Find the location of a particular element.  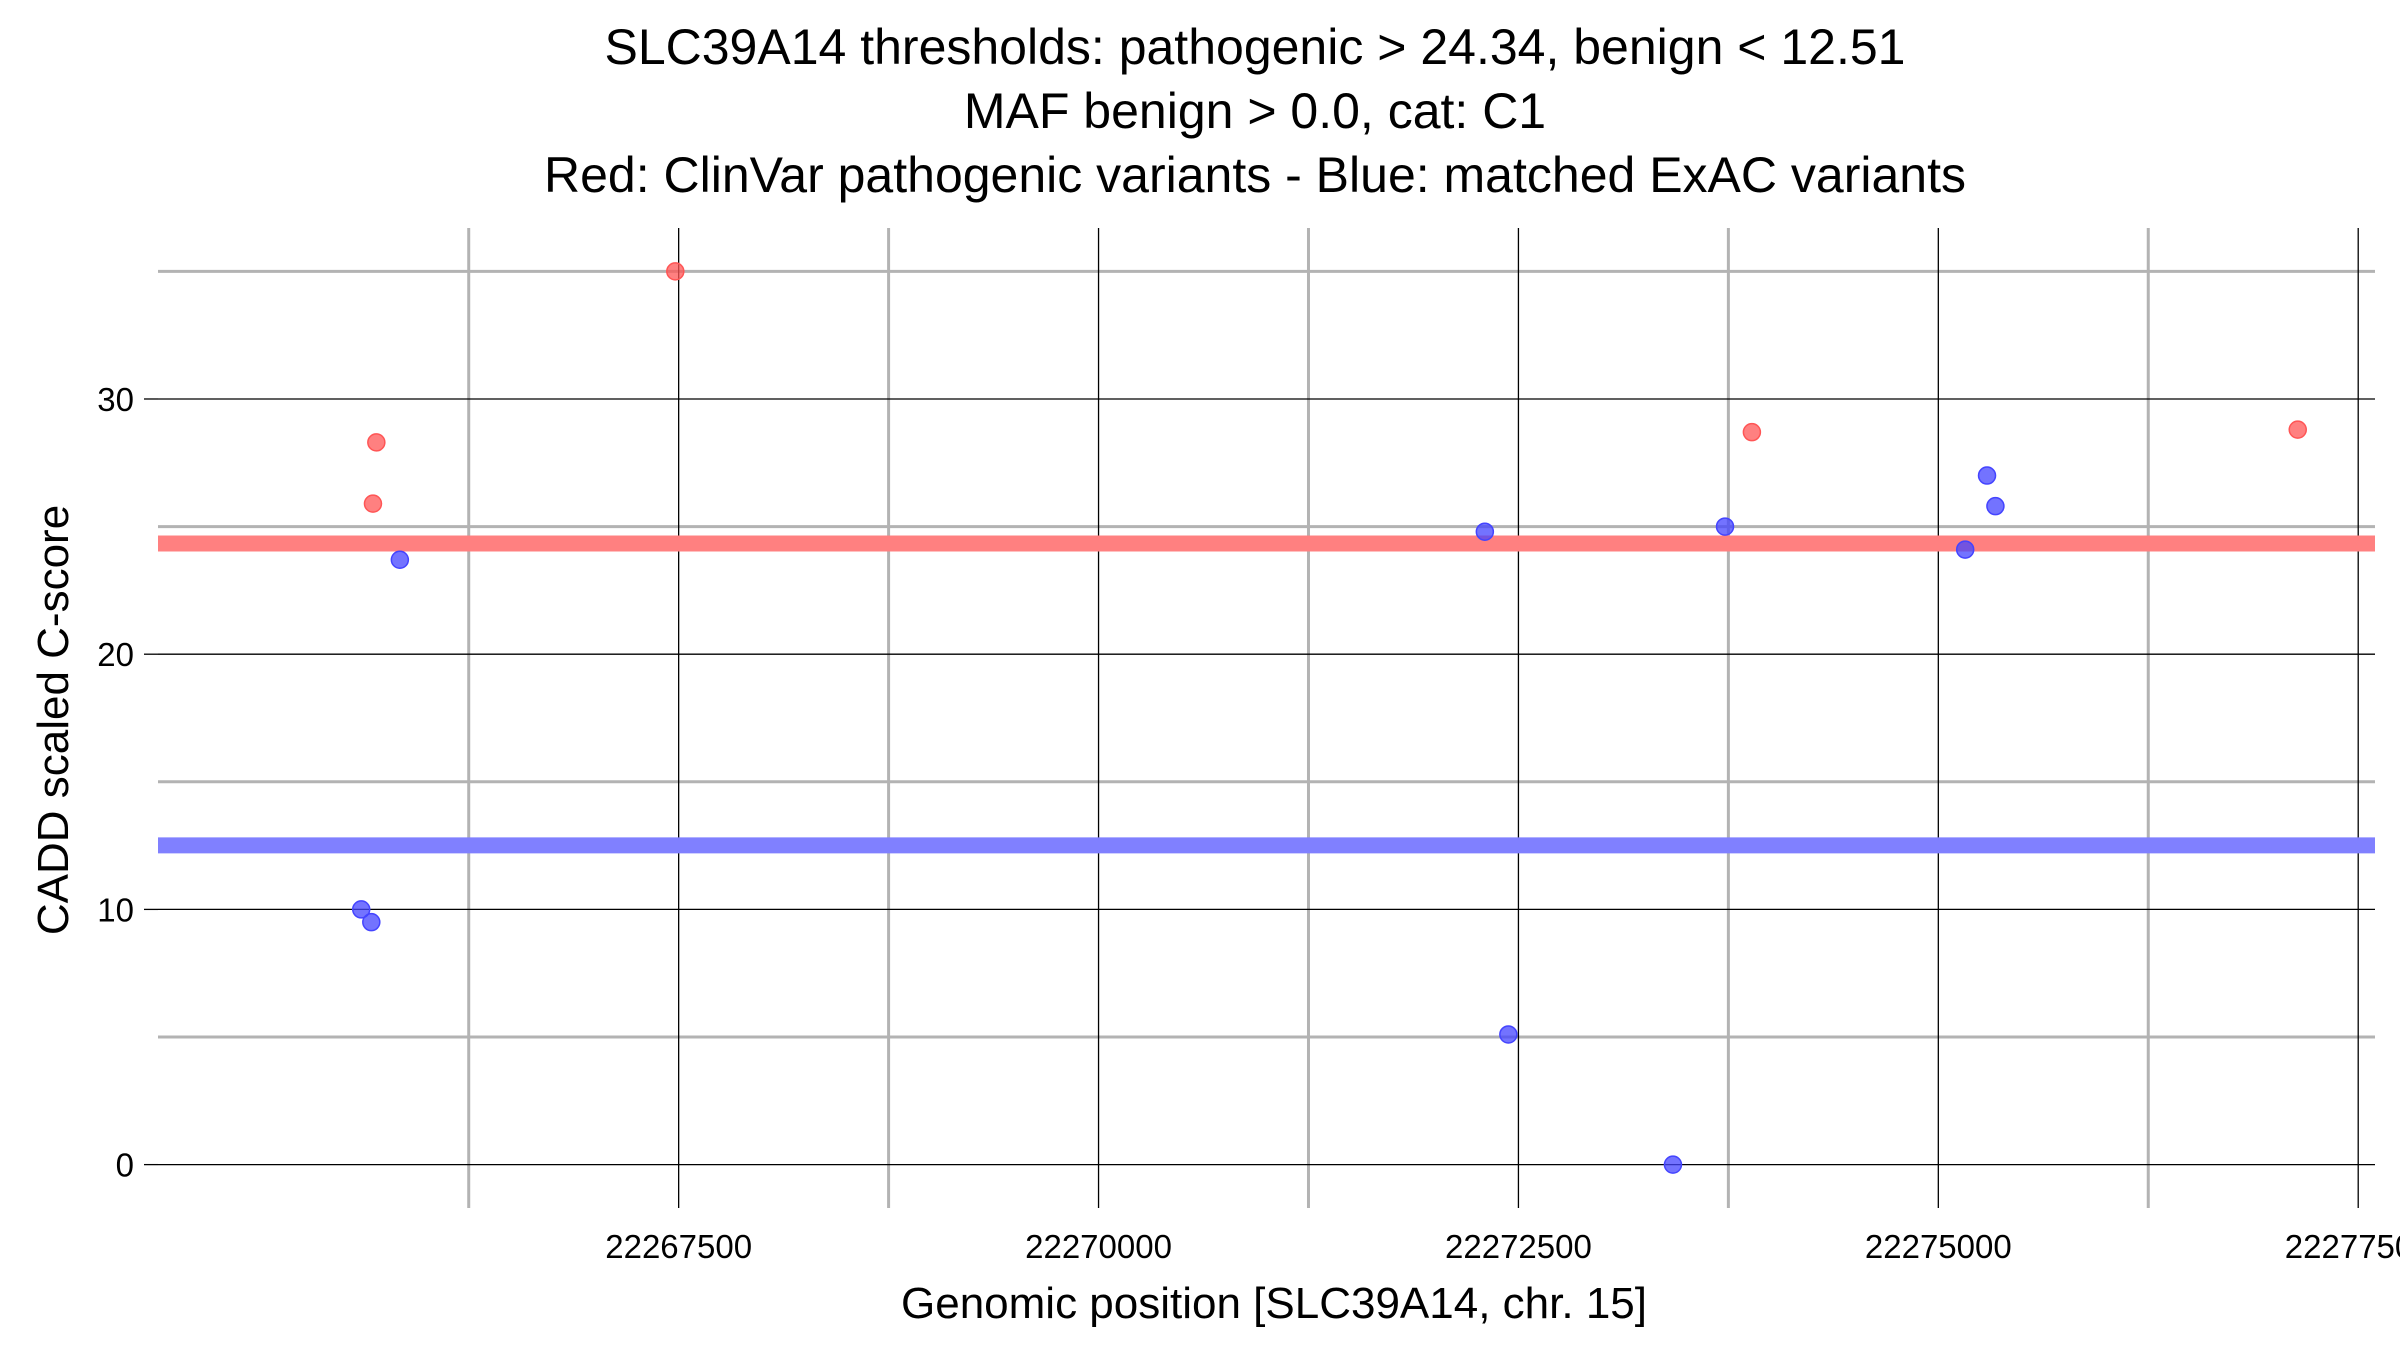

x-axis-label: Genomic position [SLC39A14, chr. 15] is located at coordinates (1274, 1303).